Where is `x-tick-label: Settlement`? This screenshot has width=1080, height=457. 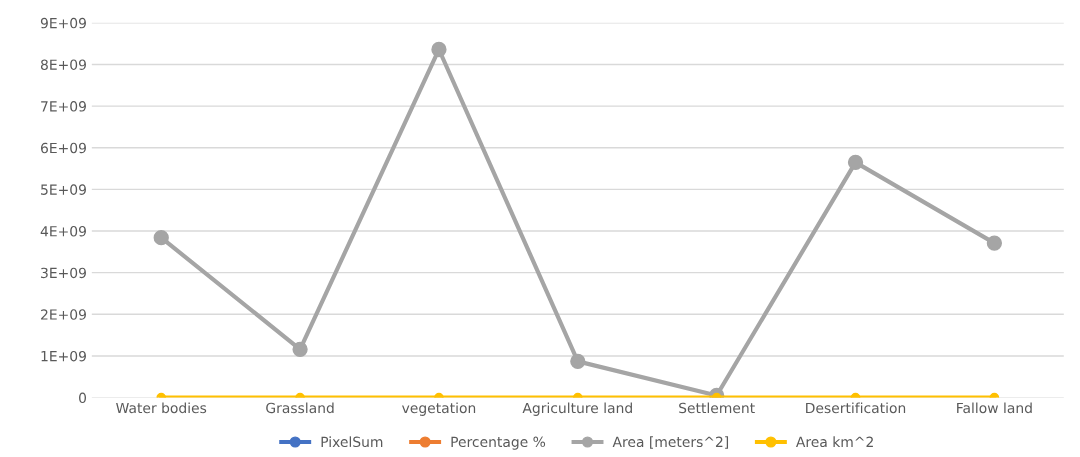
x-tick-label: Settlement is located at coordinates (717, 408).